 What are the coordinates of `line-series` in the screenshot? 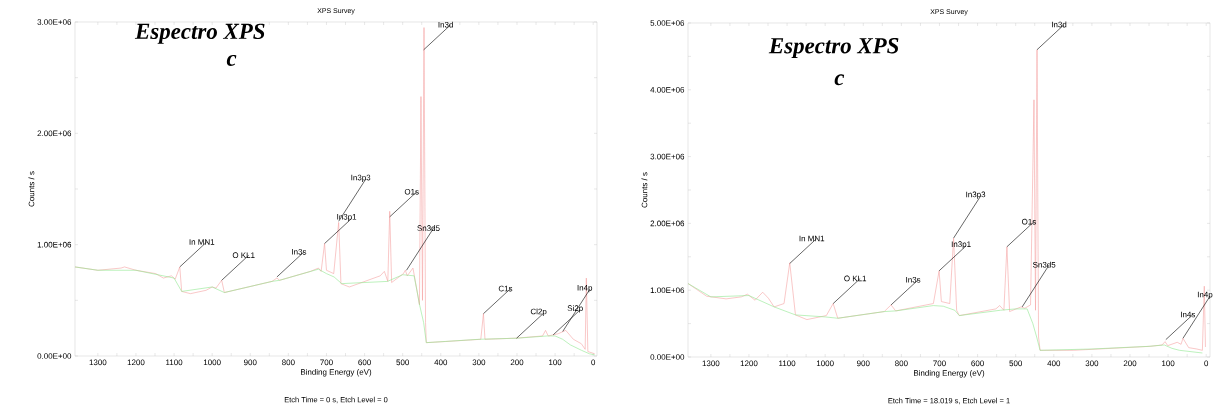 It's located at (335, 311).